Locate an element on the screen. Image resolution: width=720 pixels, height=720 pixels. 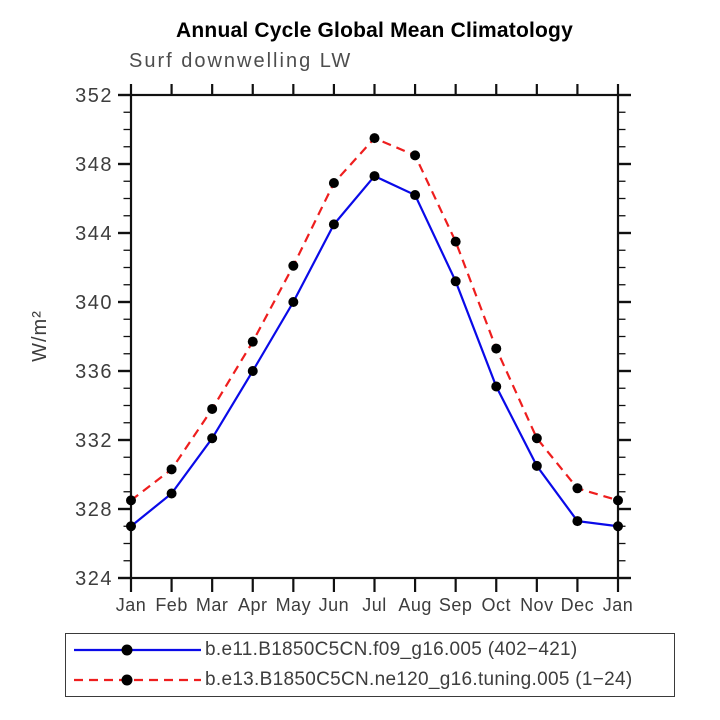
x-tick-label: Dec is located at coordinates (578, 605).